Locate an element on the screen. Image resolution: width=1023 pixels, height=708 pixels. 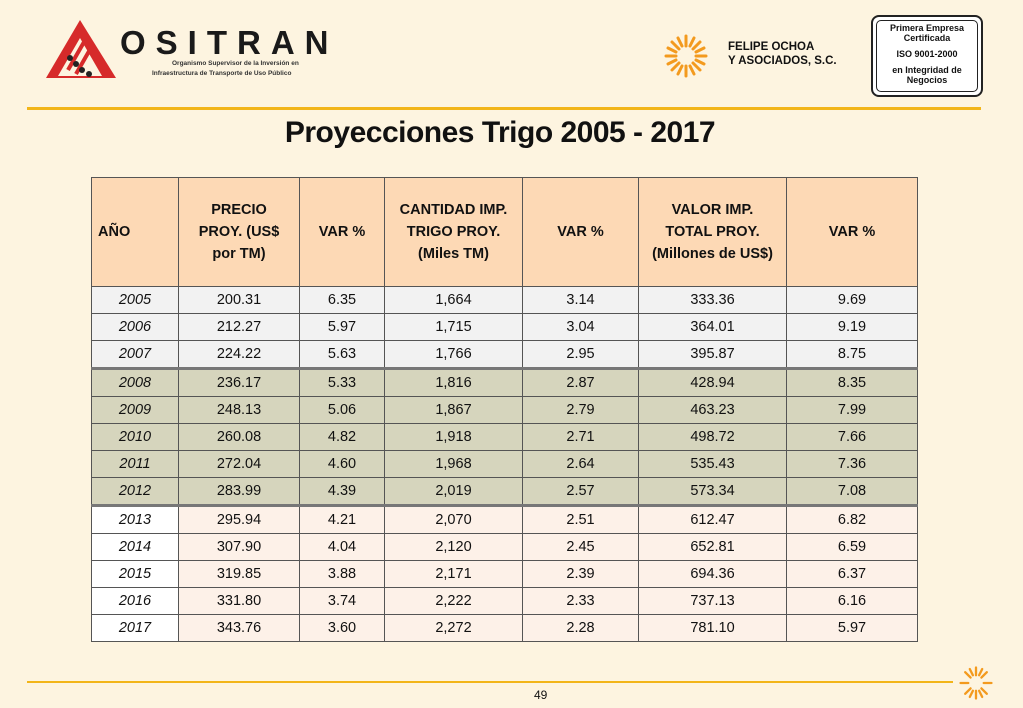
table-row: 2012 283.99 4.39 2,019 2.57 573.34 7.08 is located at coordinates (504, 492).